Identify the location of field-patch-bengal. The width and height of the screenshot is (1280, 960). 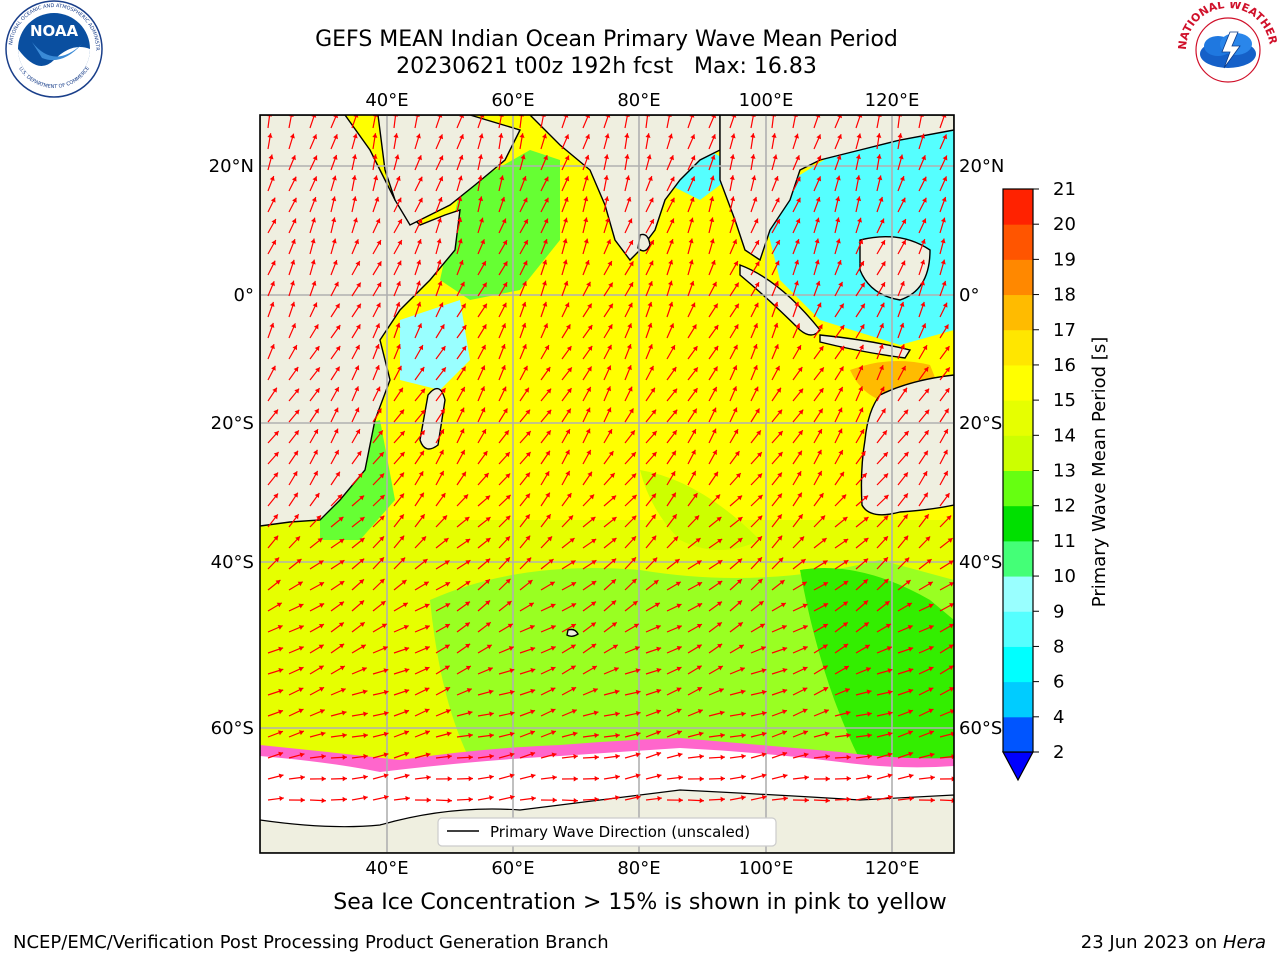
(690, 175).